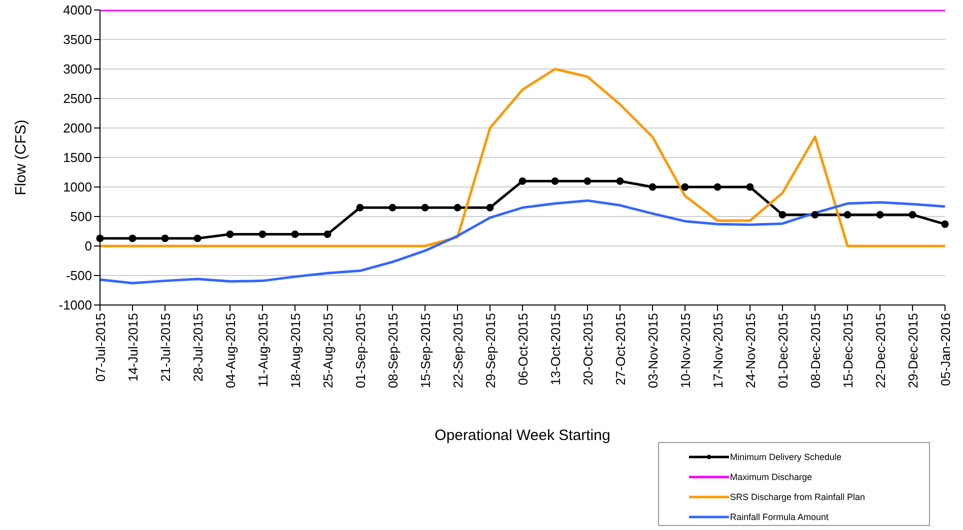  I want to click on x-tick-label: 25-Aug-2015, so click(328, 350).